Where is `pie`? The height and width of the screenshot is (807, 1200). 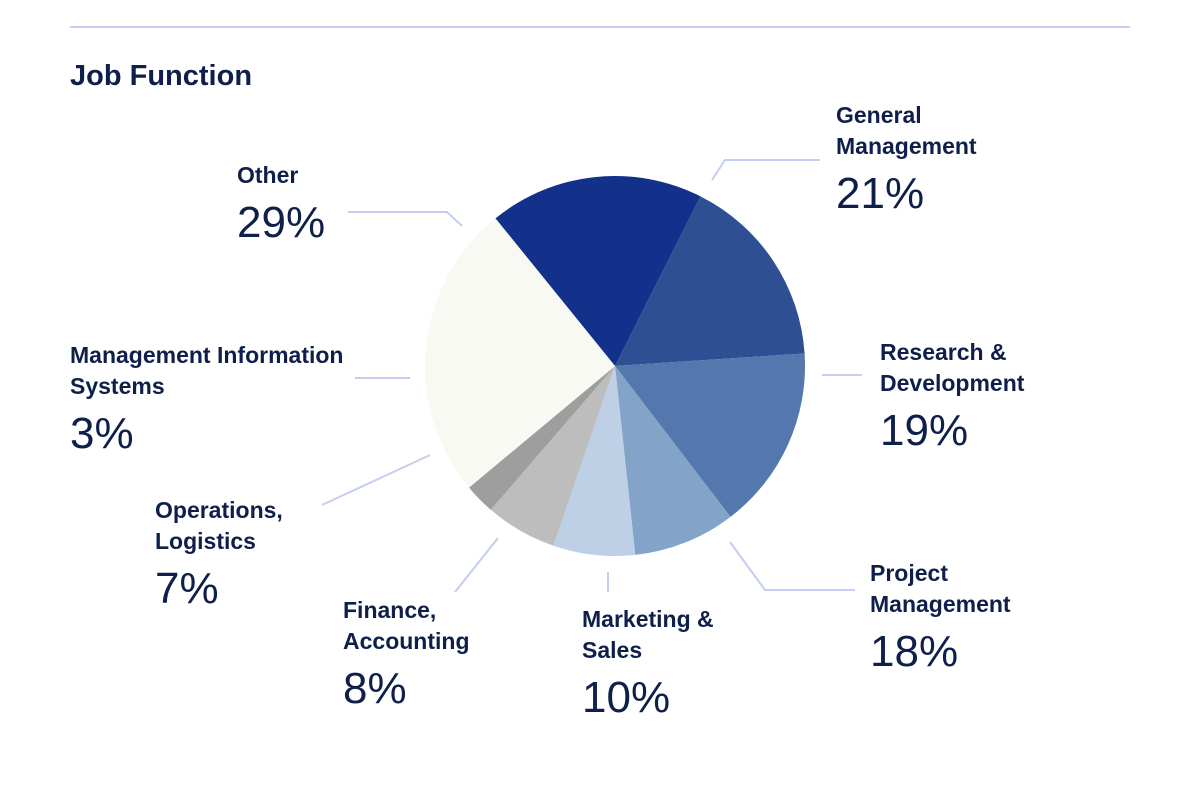
pie is located at coordinates (615, 366).